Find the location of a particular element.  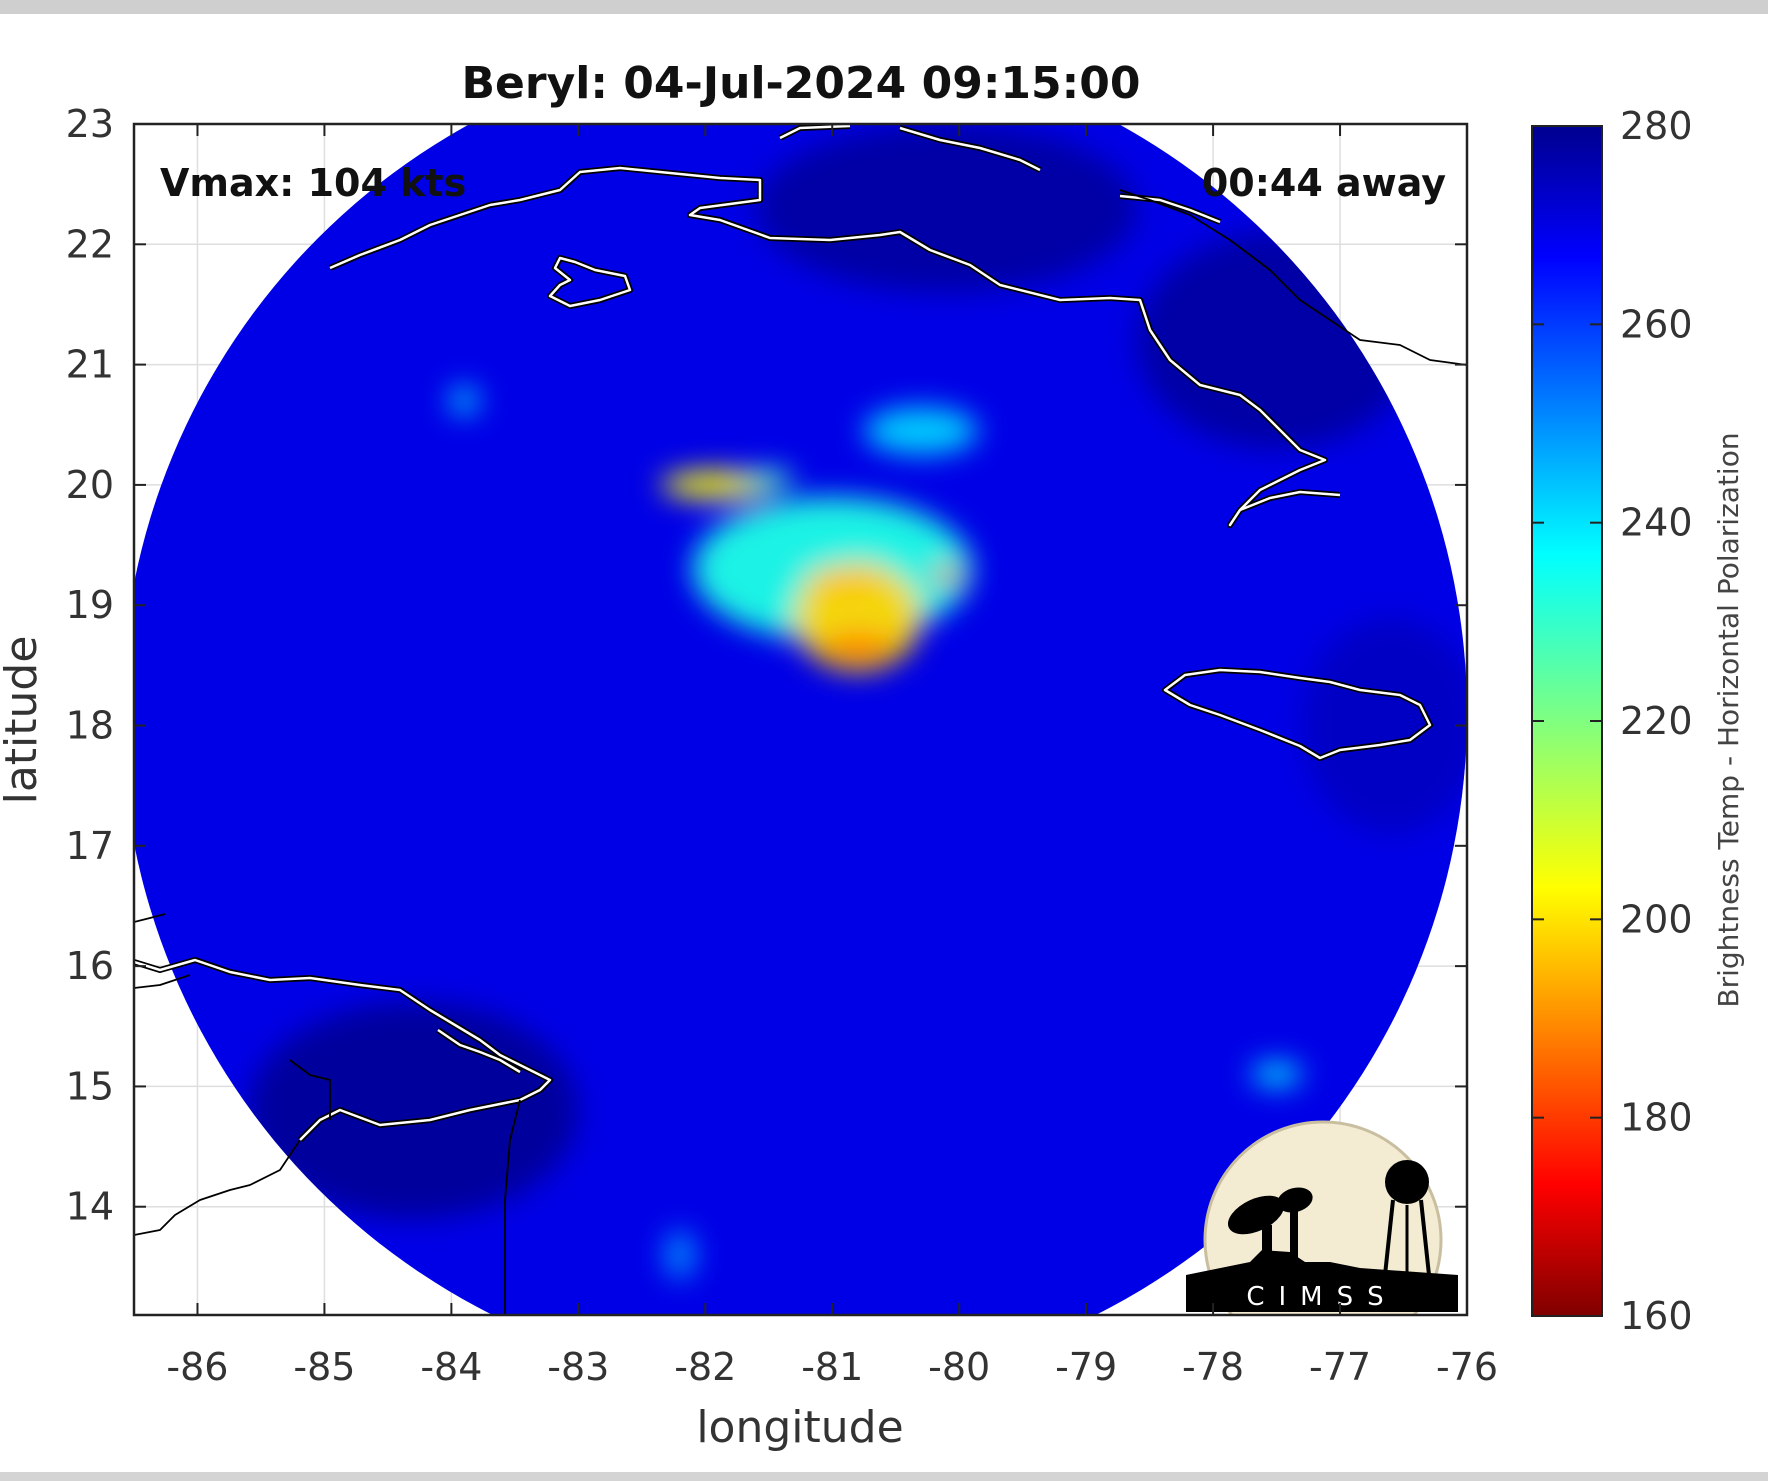

x-tick-label: -79 is located at coordinates (1086, 1367).